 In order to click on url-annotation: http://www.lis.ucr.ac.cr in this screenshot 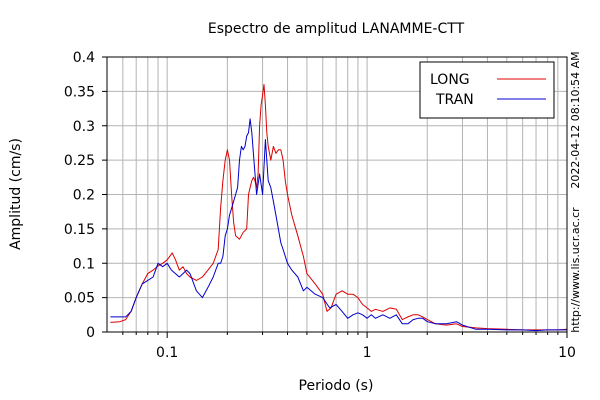, I will do `click(575, 270)`.